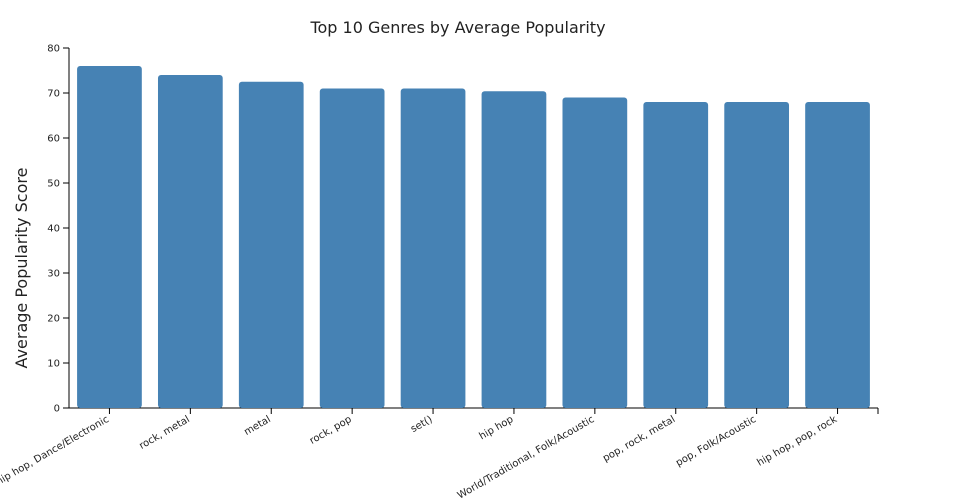 This screenshot has width=960, height=504. I want to click on y-axis-title: Average Popularity Score, so click(21, 268).